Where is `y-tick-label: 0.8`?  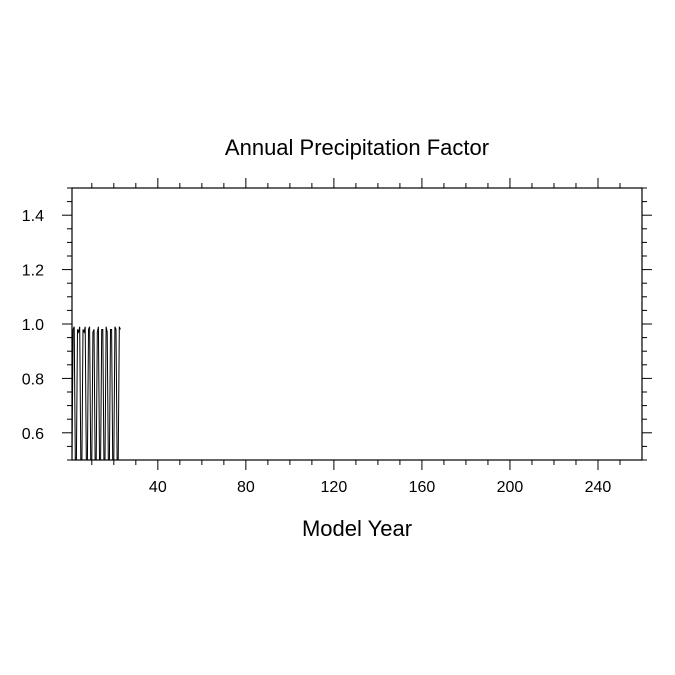 y-tick-label: 0.8 is located at coordinates (33, 379).